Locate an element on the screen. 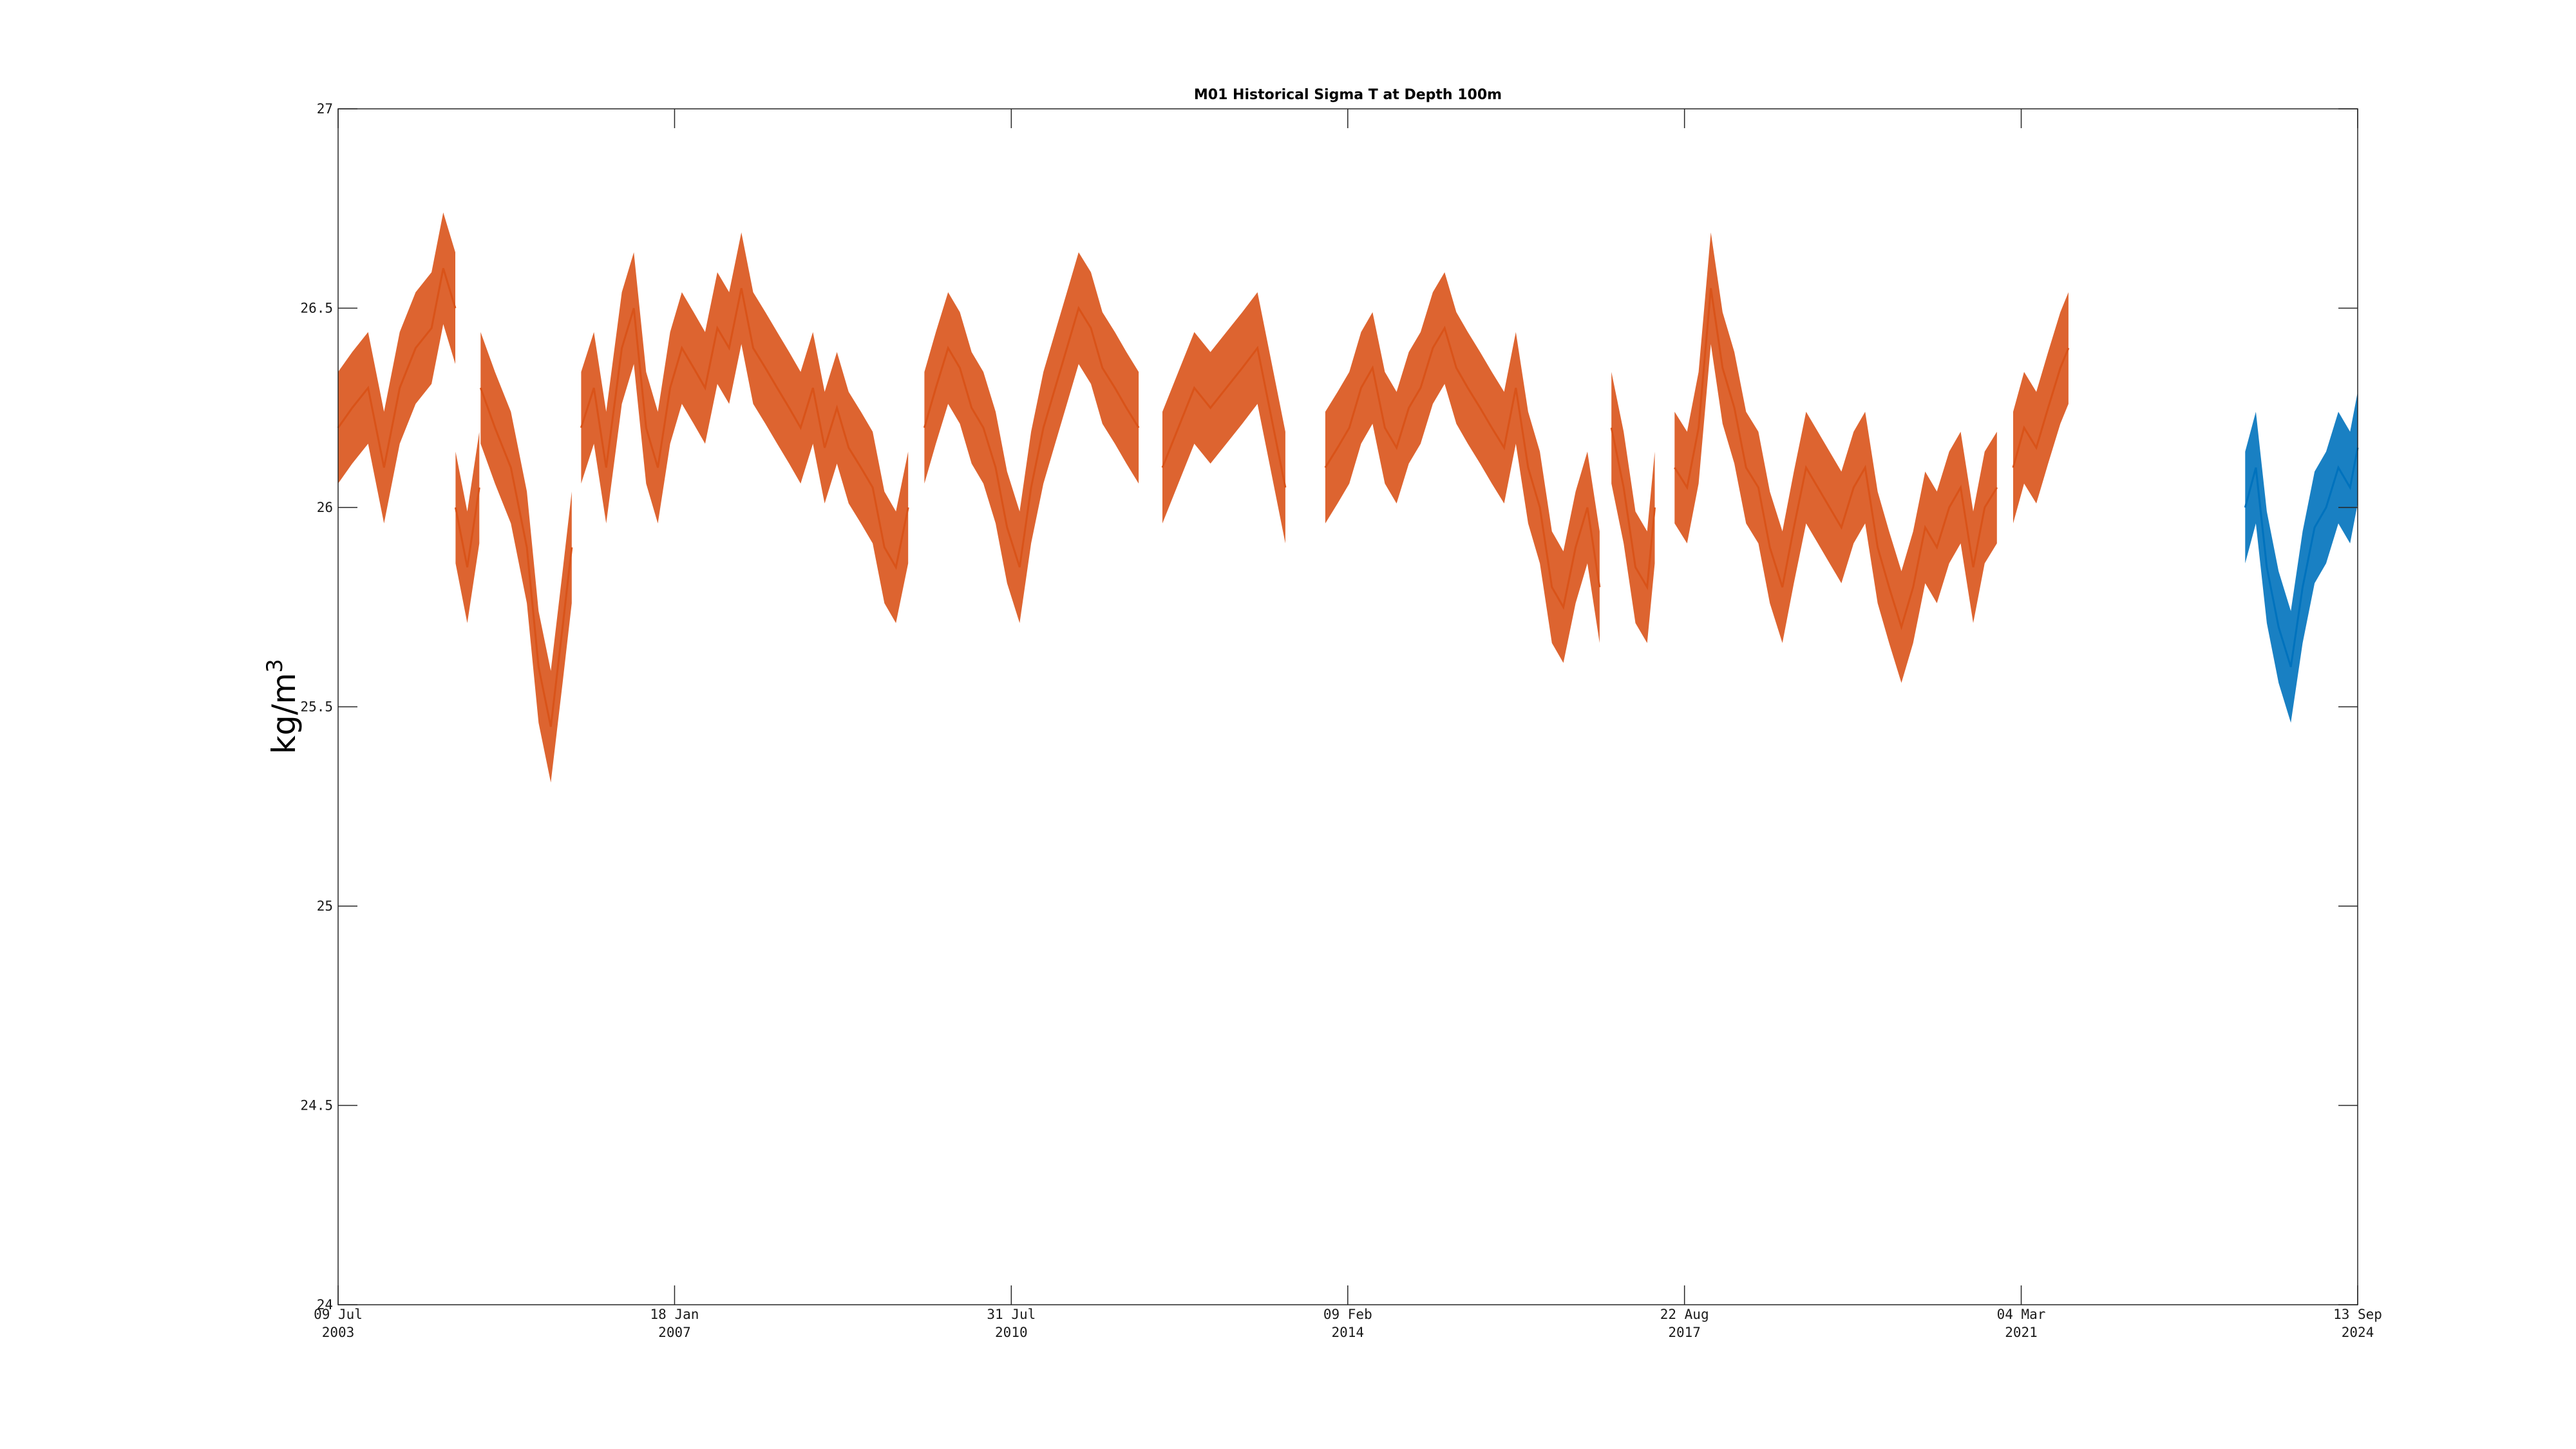 Image resolution: width=2576 pixels, height=1449 pixels. x-tick-label-year: 2014 is located at coordinates (1349, 1333).